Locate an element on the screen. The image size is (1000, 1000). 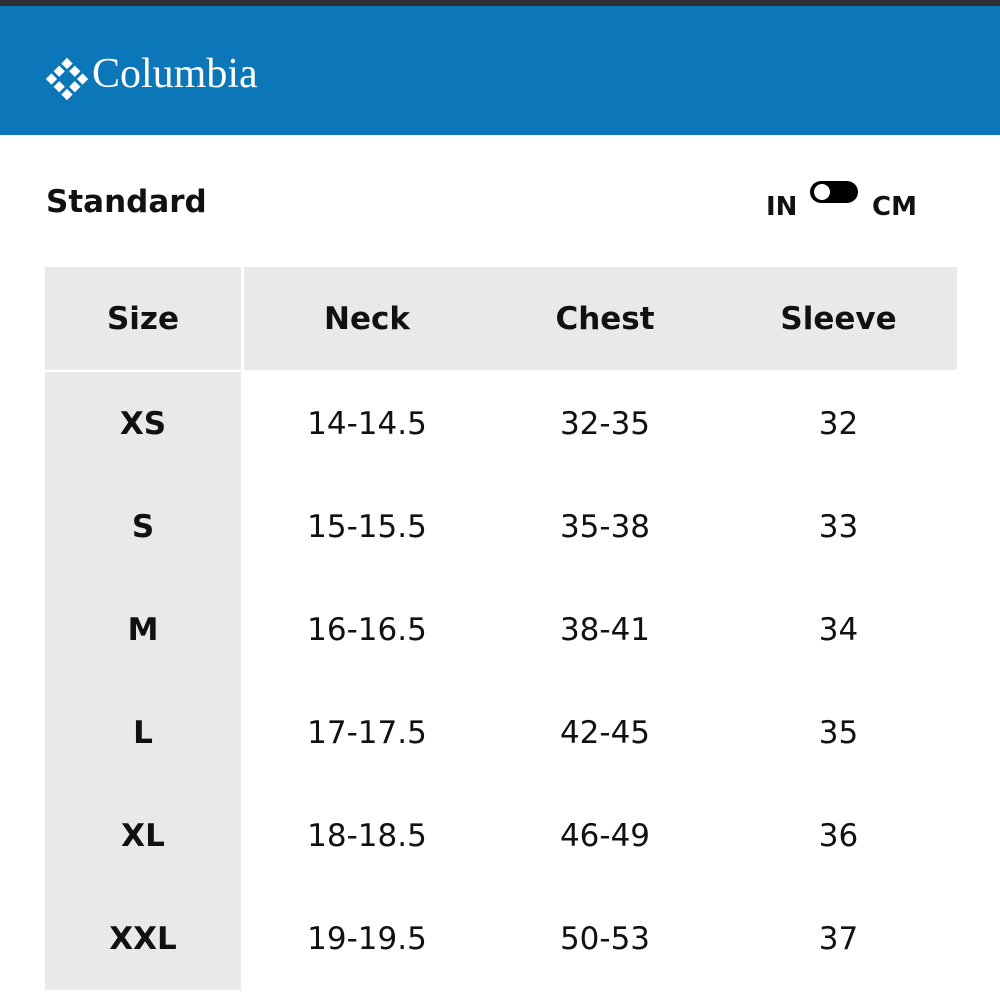
measure-cell: 37 is located at coordinates (838, 938).